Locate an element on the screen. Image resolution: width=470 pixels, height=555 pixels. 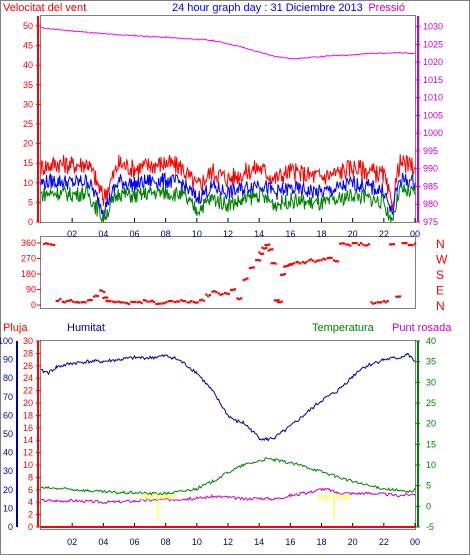
x-tick-label: 20 is located at coordinates (353, 542).